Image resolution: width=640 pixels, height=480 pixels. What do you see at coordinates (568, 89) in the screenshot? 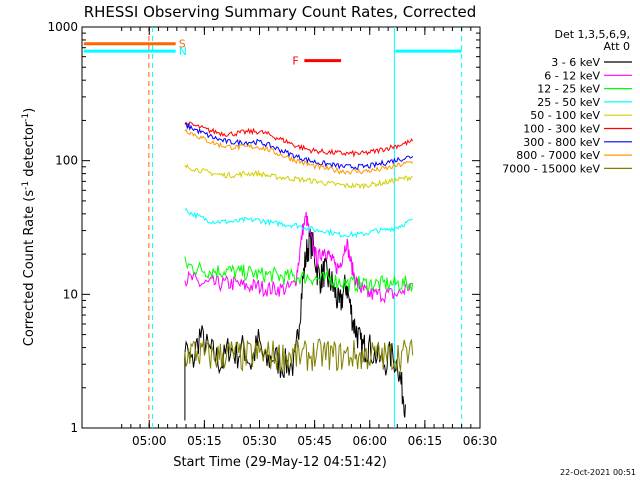
I see `legend-label: 12 - 25 keV` at bounding box center [568, 89].